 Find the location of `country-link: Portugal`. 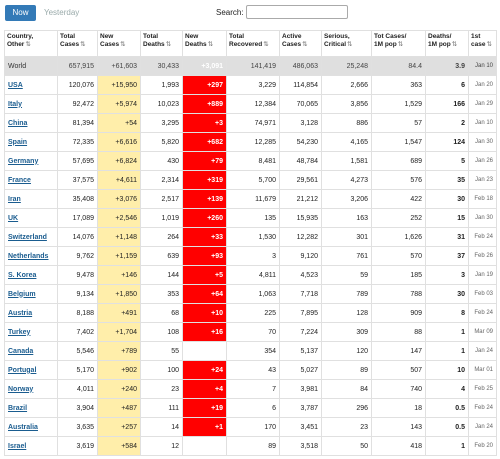

country-link: Portugal is located at coordinates (22, 370).